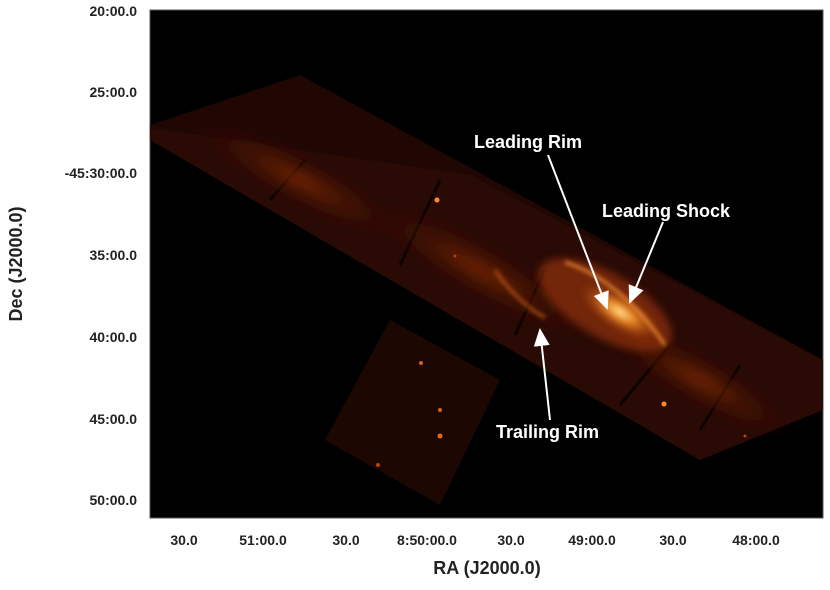  Describe the element at coordinates (646, 262) in the screenshot. I see `leading-shock-arrow` at that location.